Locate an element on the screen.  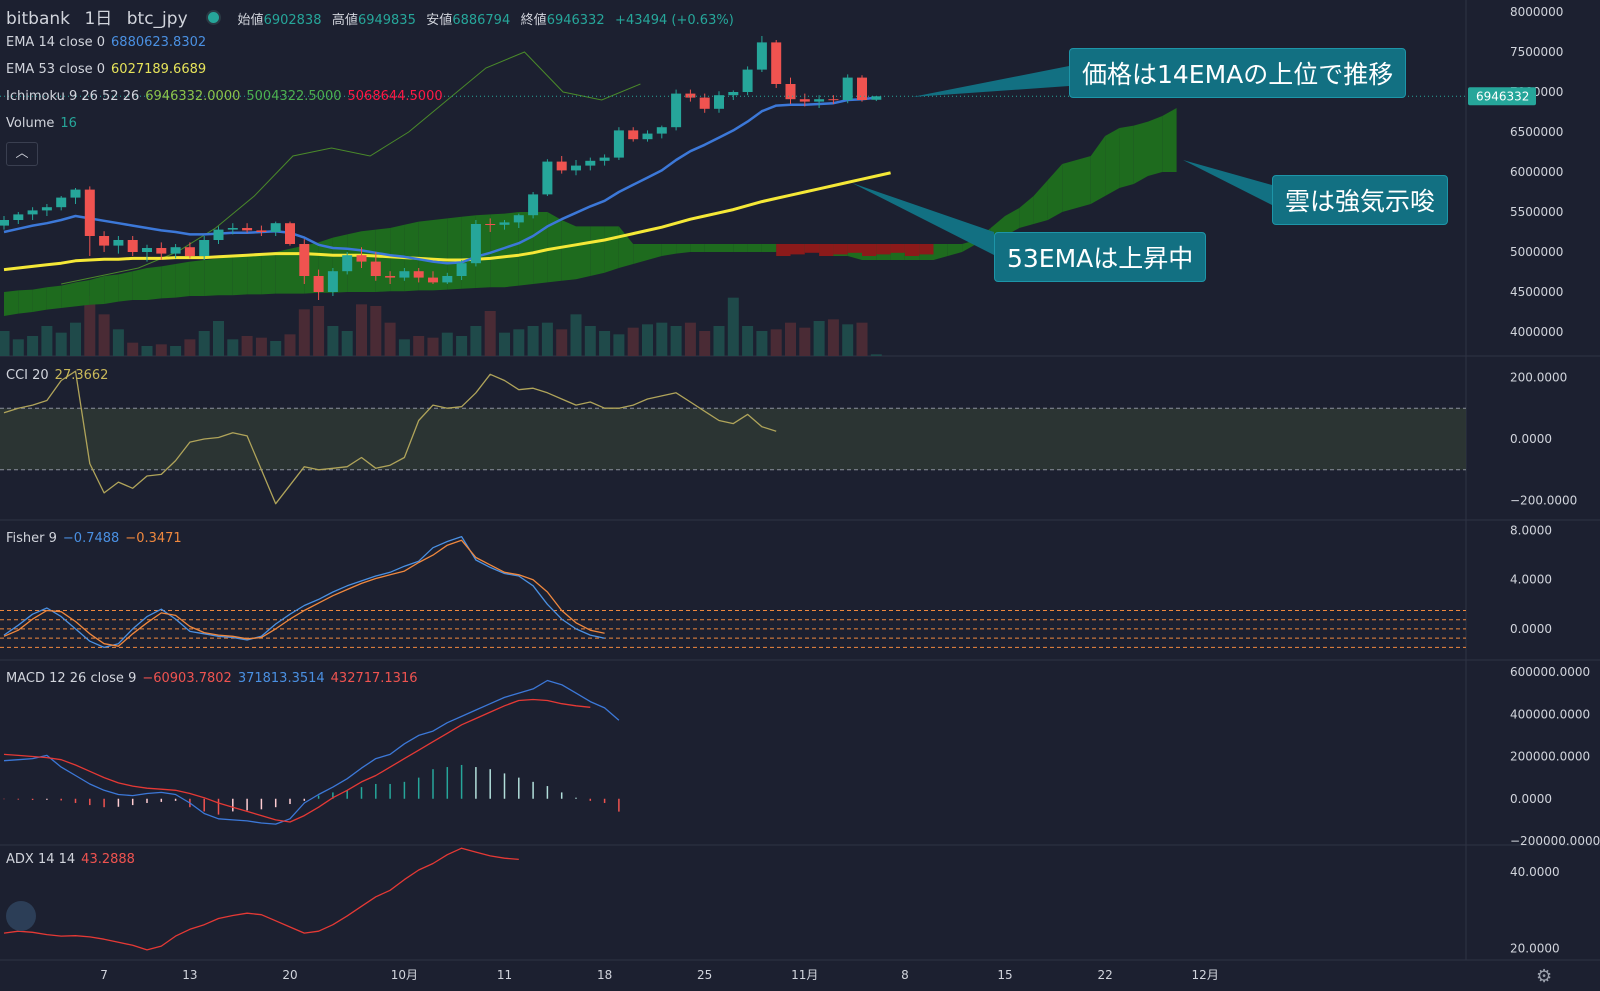
legend-ichimoku-v2: 5004322.5000 is located at coordinates (294, 96).